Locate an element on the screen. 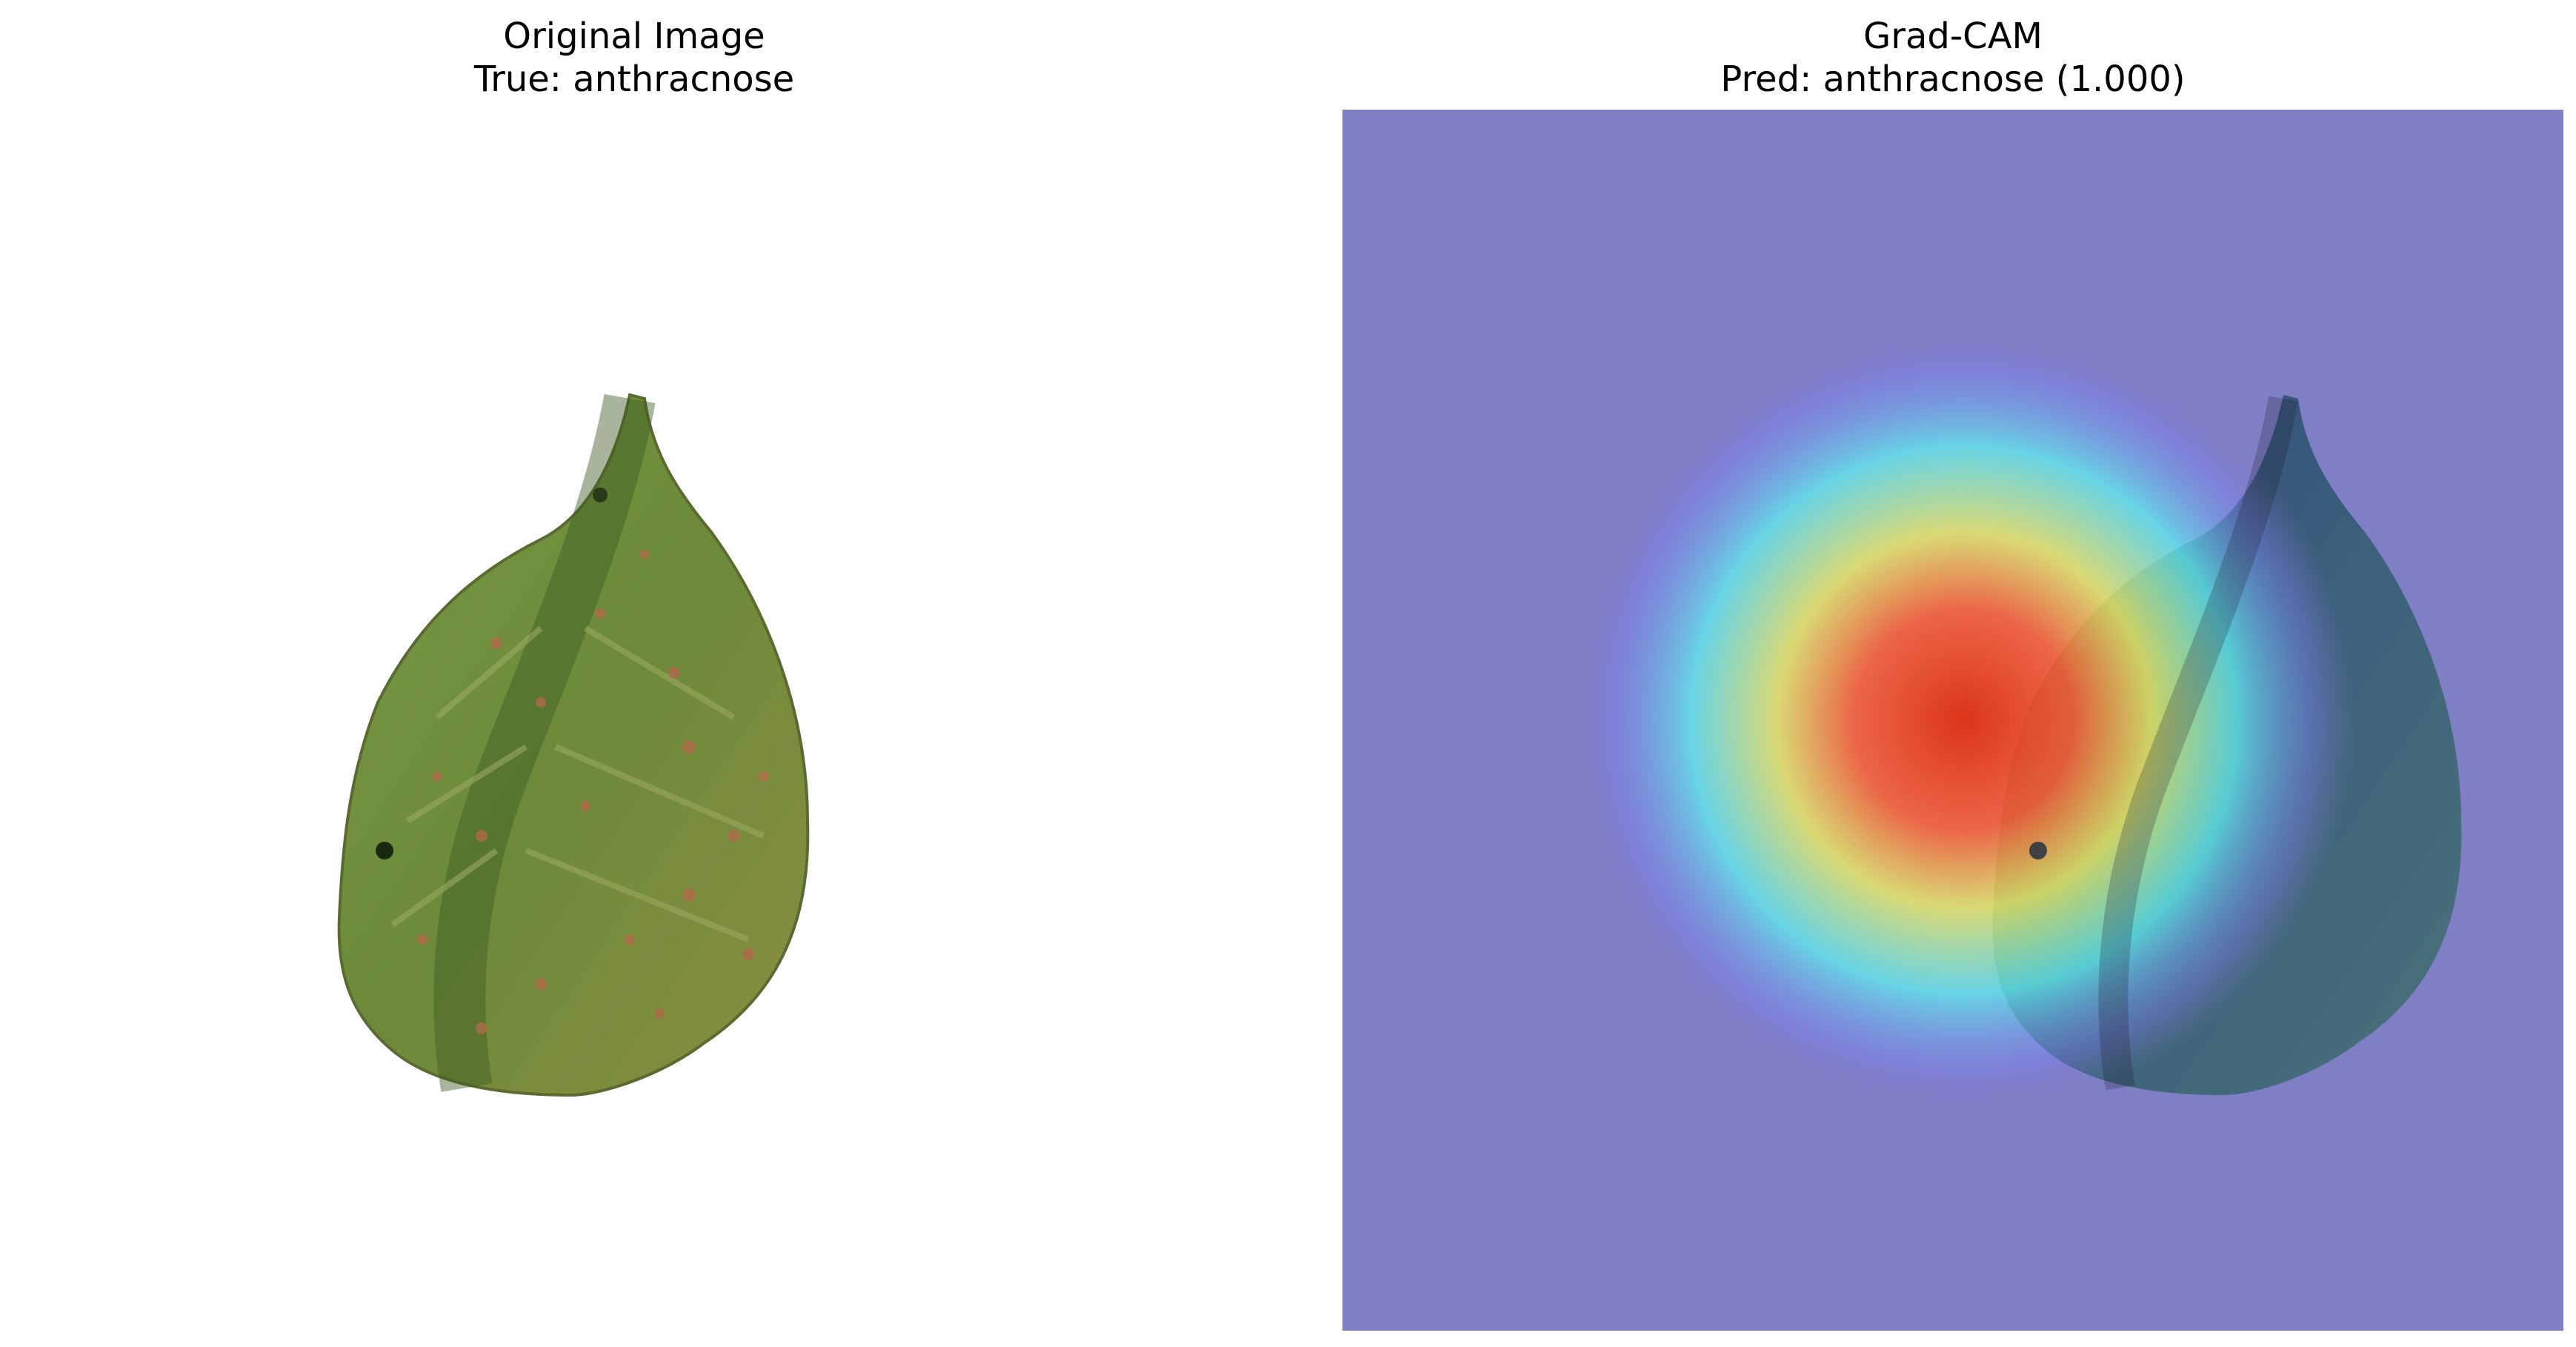 This screenshot has height=1347, width=2576. leaf-shape is located at coordinates (573, 745).